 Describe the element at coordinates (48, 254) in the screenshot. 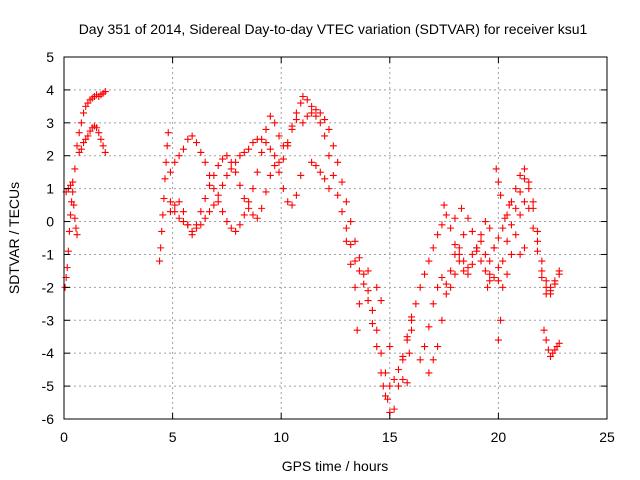

I see `y-tick-label: -1` at that location.